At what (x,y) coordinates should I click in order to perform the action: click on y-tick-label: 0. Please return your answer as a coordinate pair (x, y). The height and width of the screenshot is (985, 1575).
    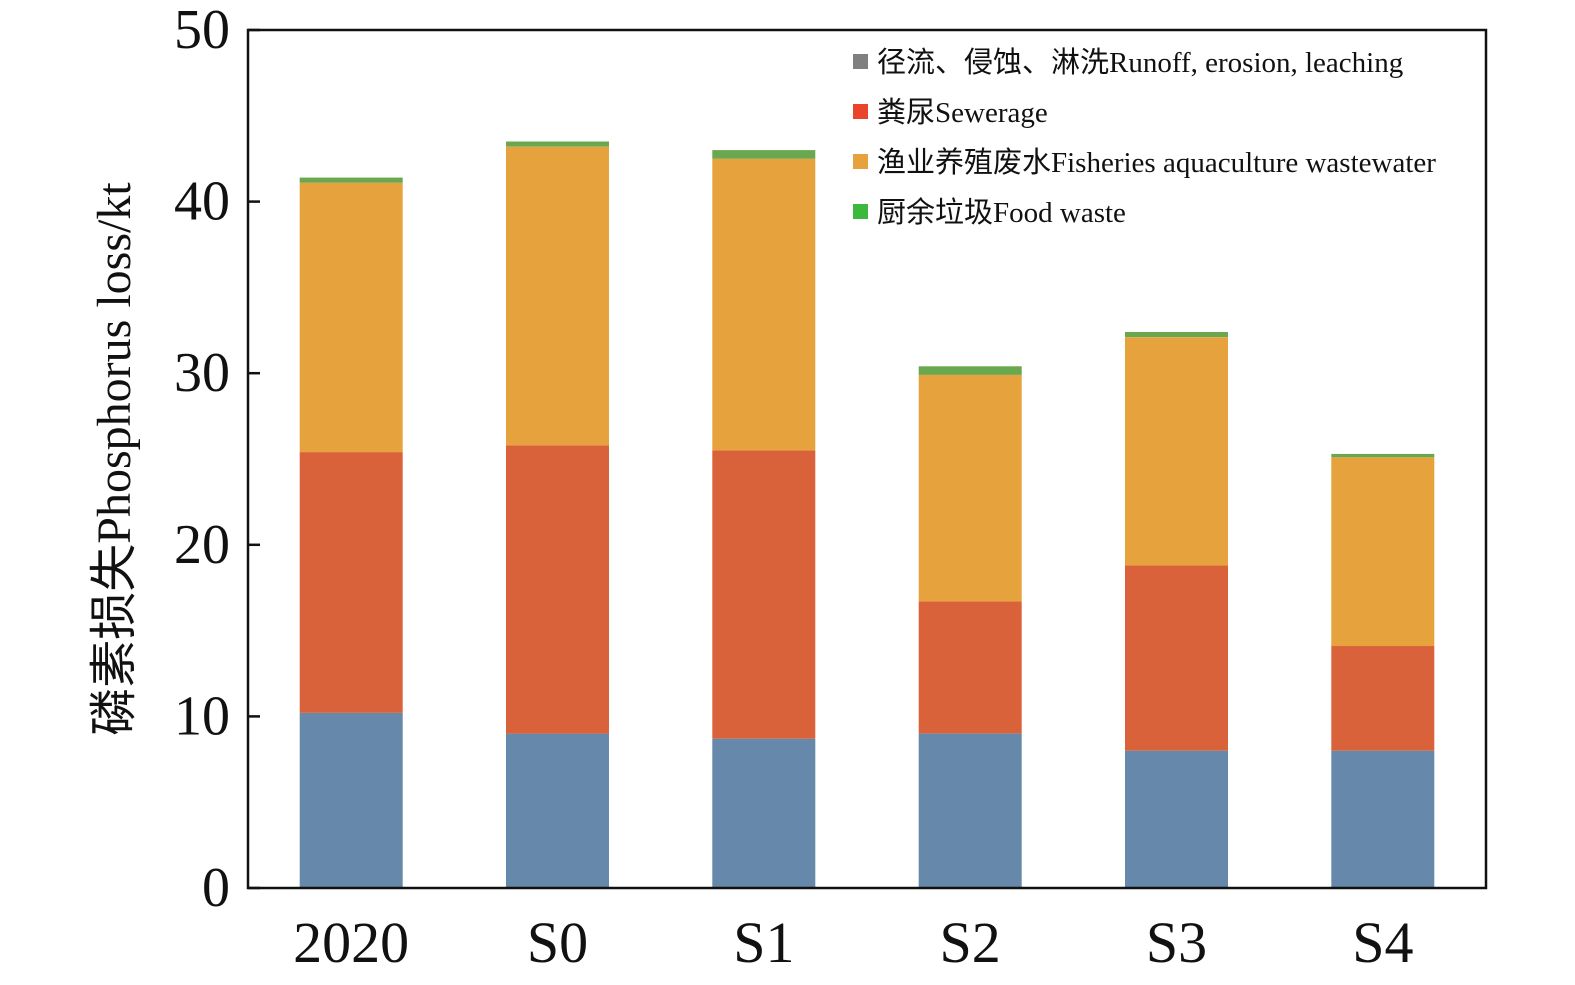
    Looking at the image, I should click on (216, 888).